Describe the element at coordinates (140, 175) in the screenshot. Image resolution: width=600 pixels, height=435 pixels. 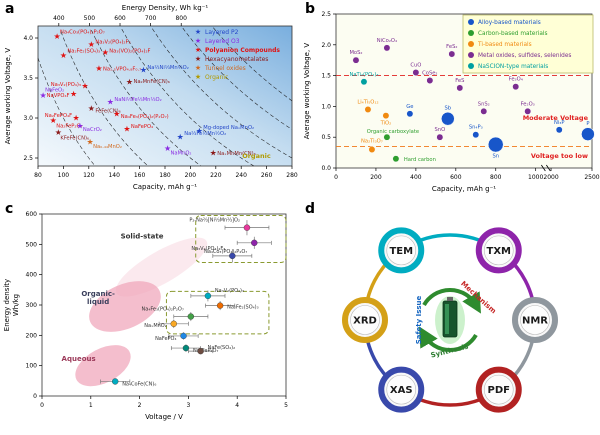
I see `x-tick-label: 160` at that location.